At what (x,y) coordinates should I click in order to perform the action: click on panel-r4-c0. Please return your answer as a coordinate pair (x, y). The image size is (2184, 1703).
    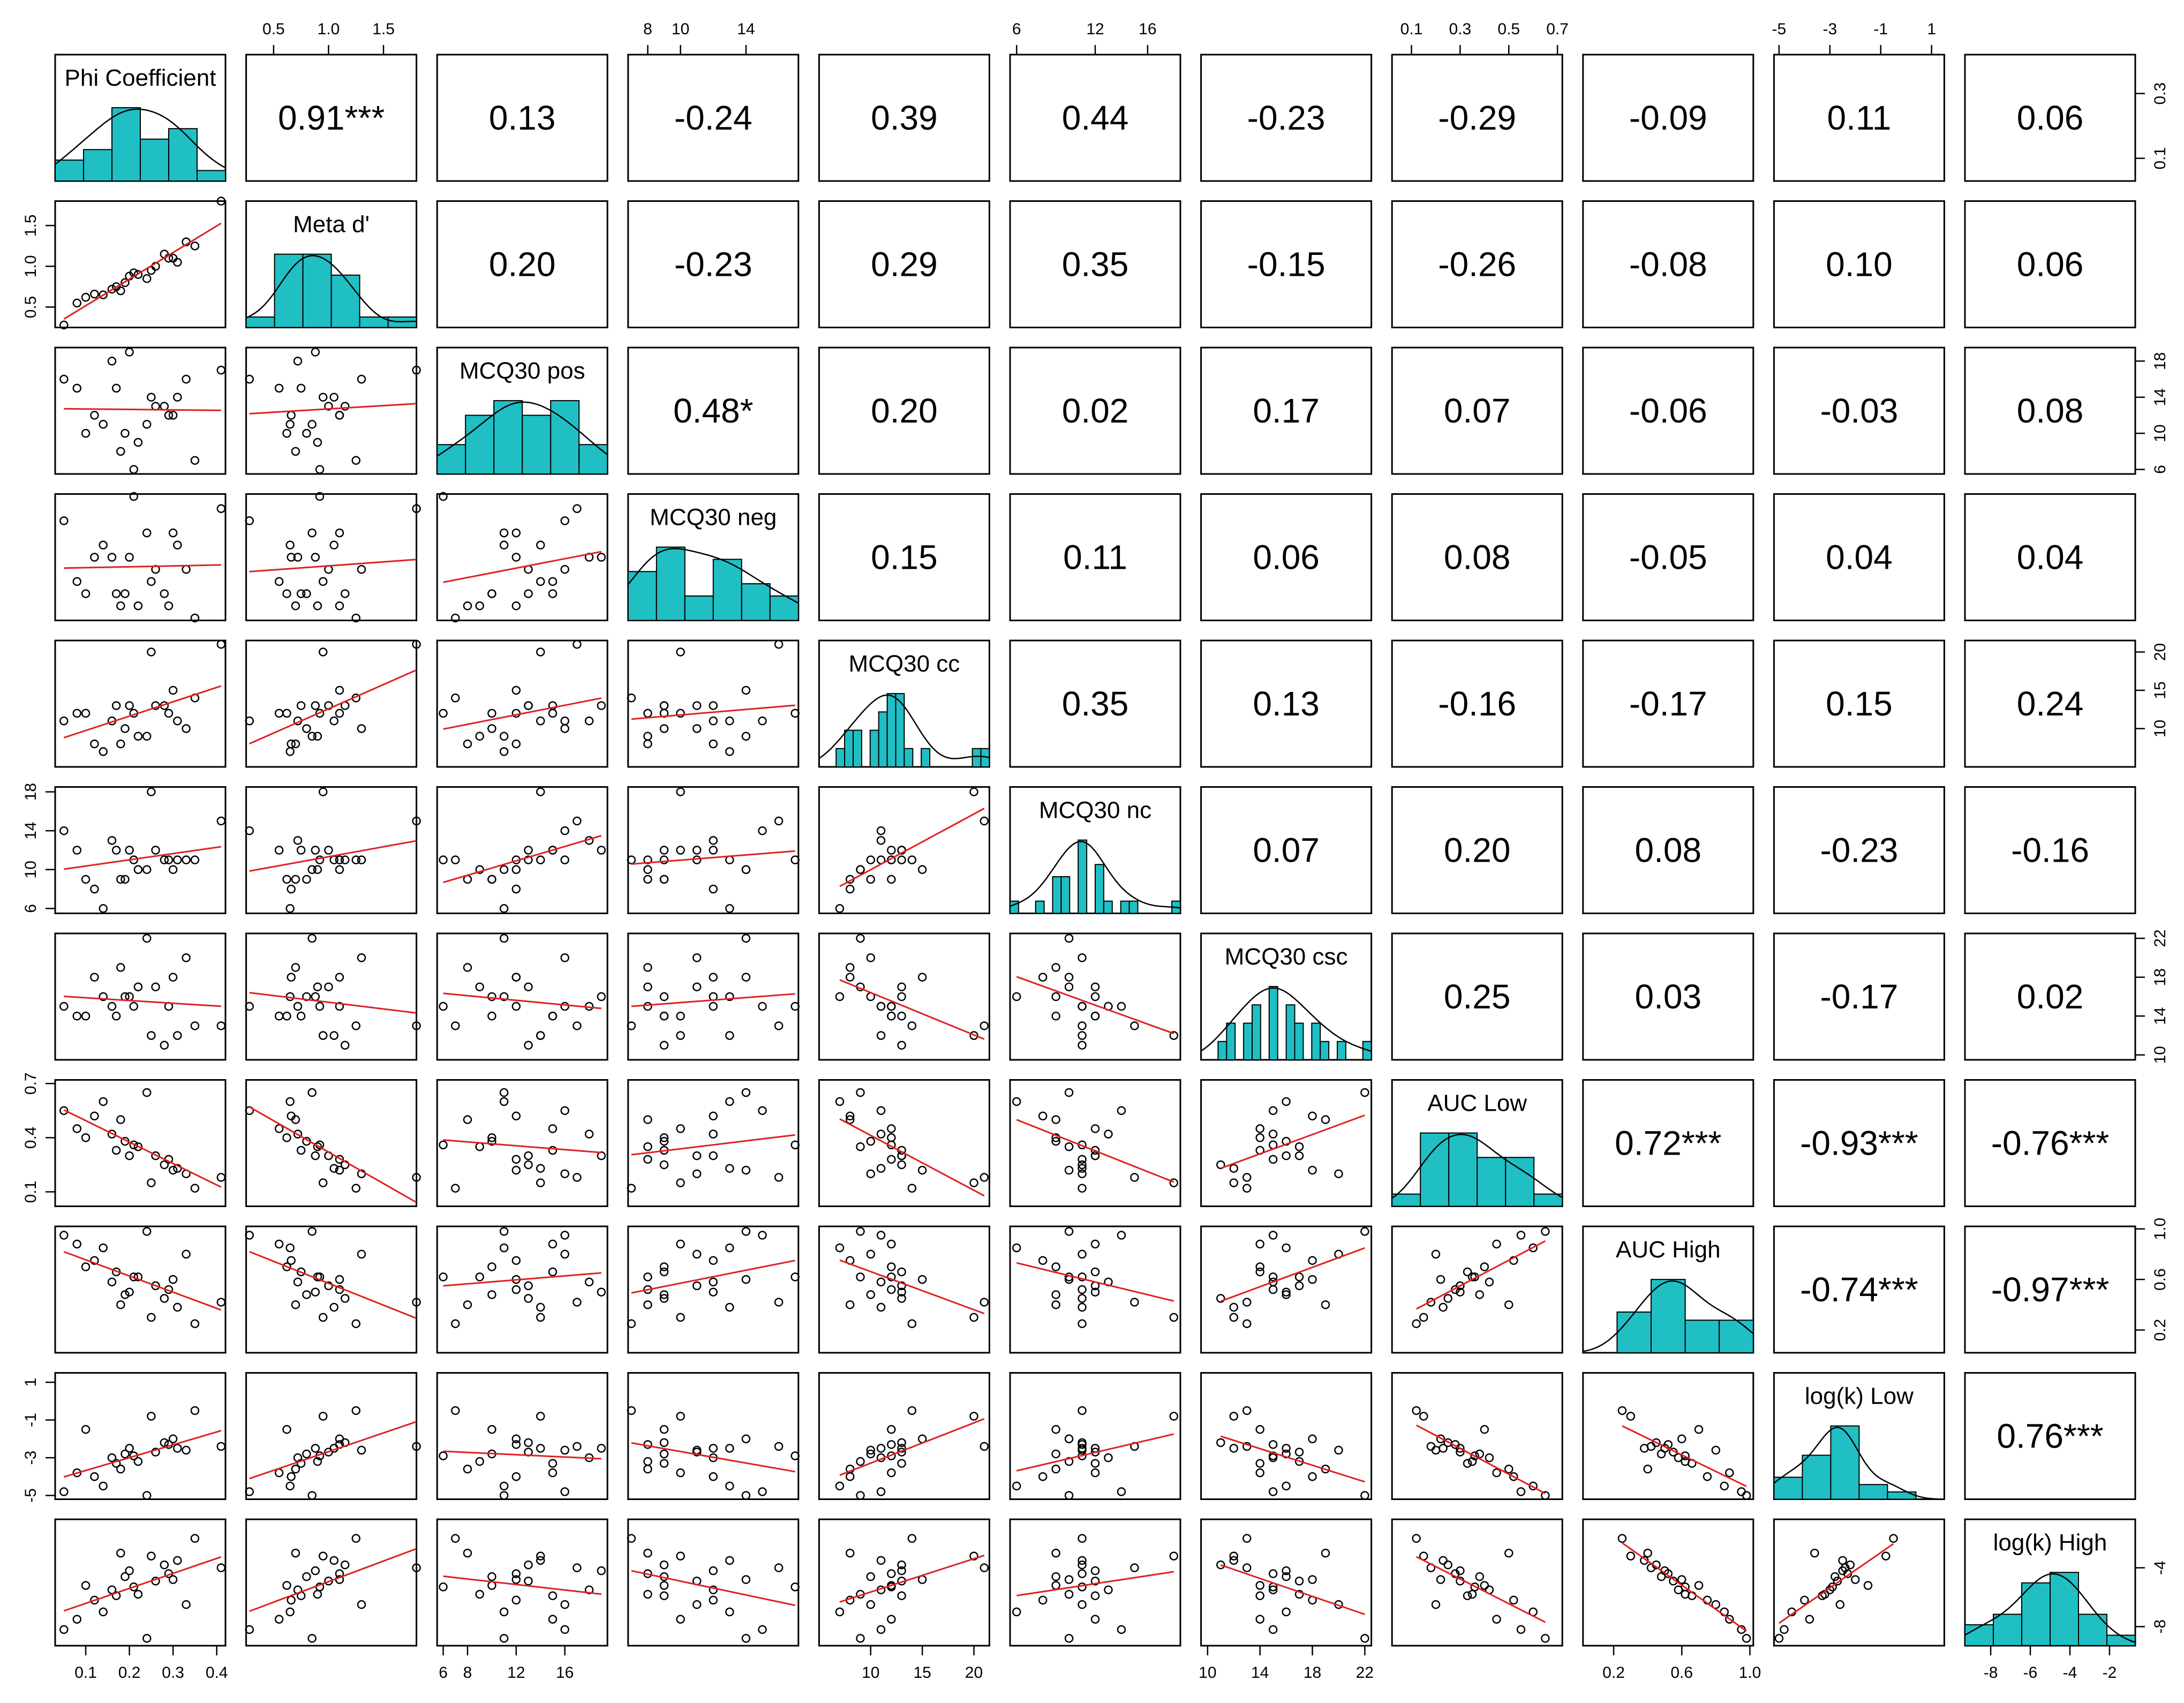
    Looking at the image, I should click on (140, 703).